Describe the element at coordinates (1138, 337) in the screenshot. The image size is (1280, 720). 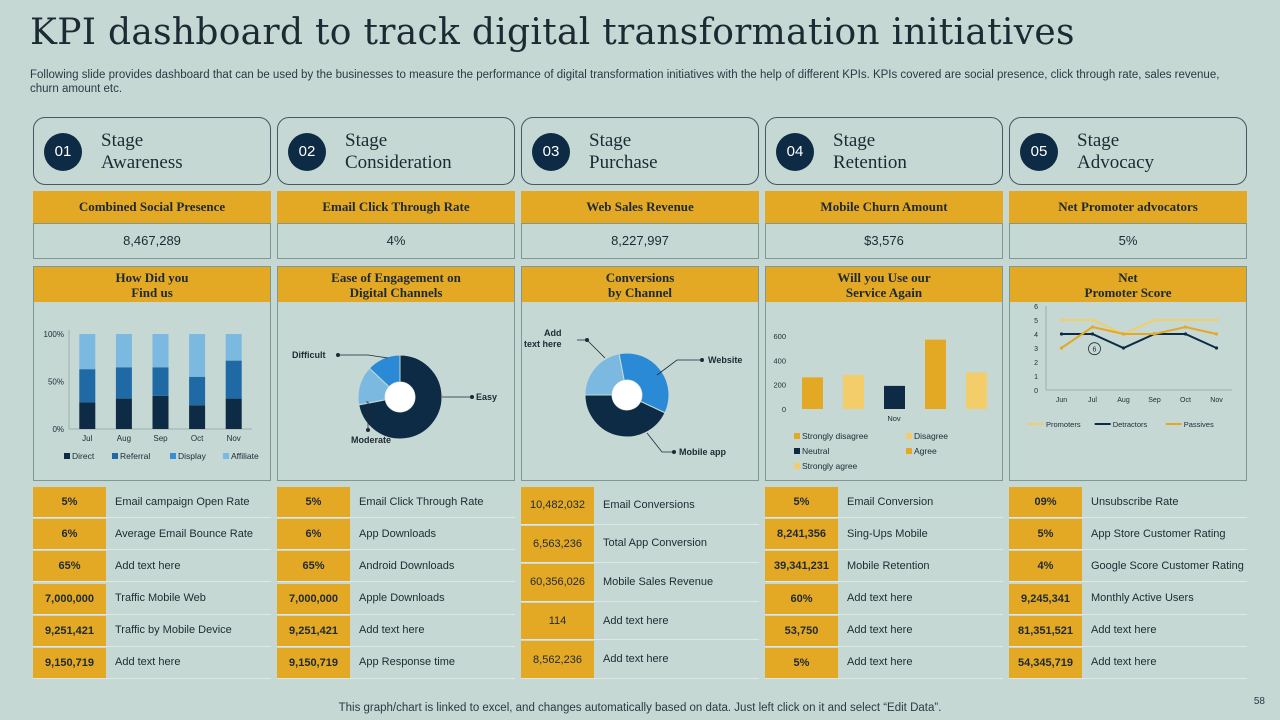
I see `line-passives` at that location.